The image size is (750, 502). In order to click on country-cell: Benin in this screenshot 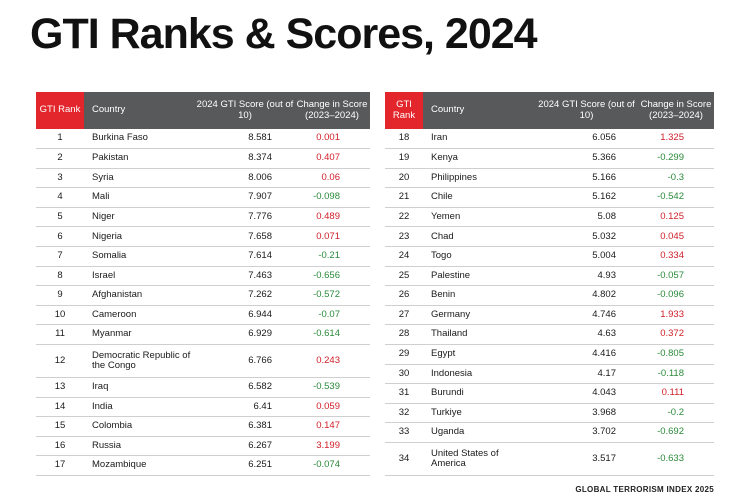, I will do `click(479, 295)`.